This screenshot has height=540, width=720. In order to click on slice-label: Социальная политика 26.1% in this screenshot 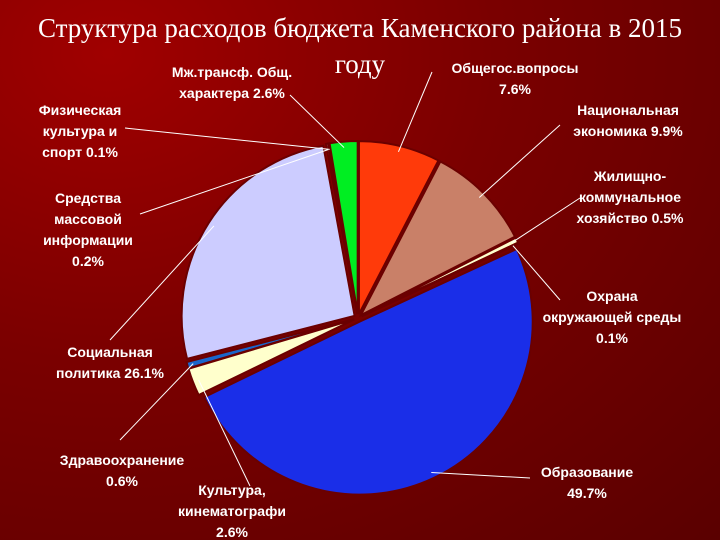, I will do `click(110, 363)`.